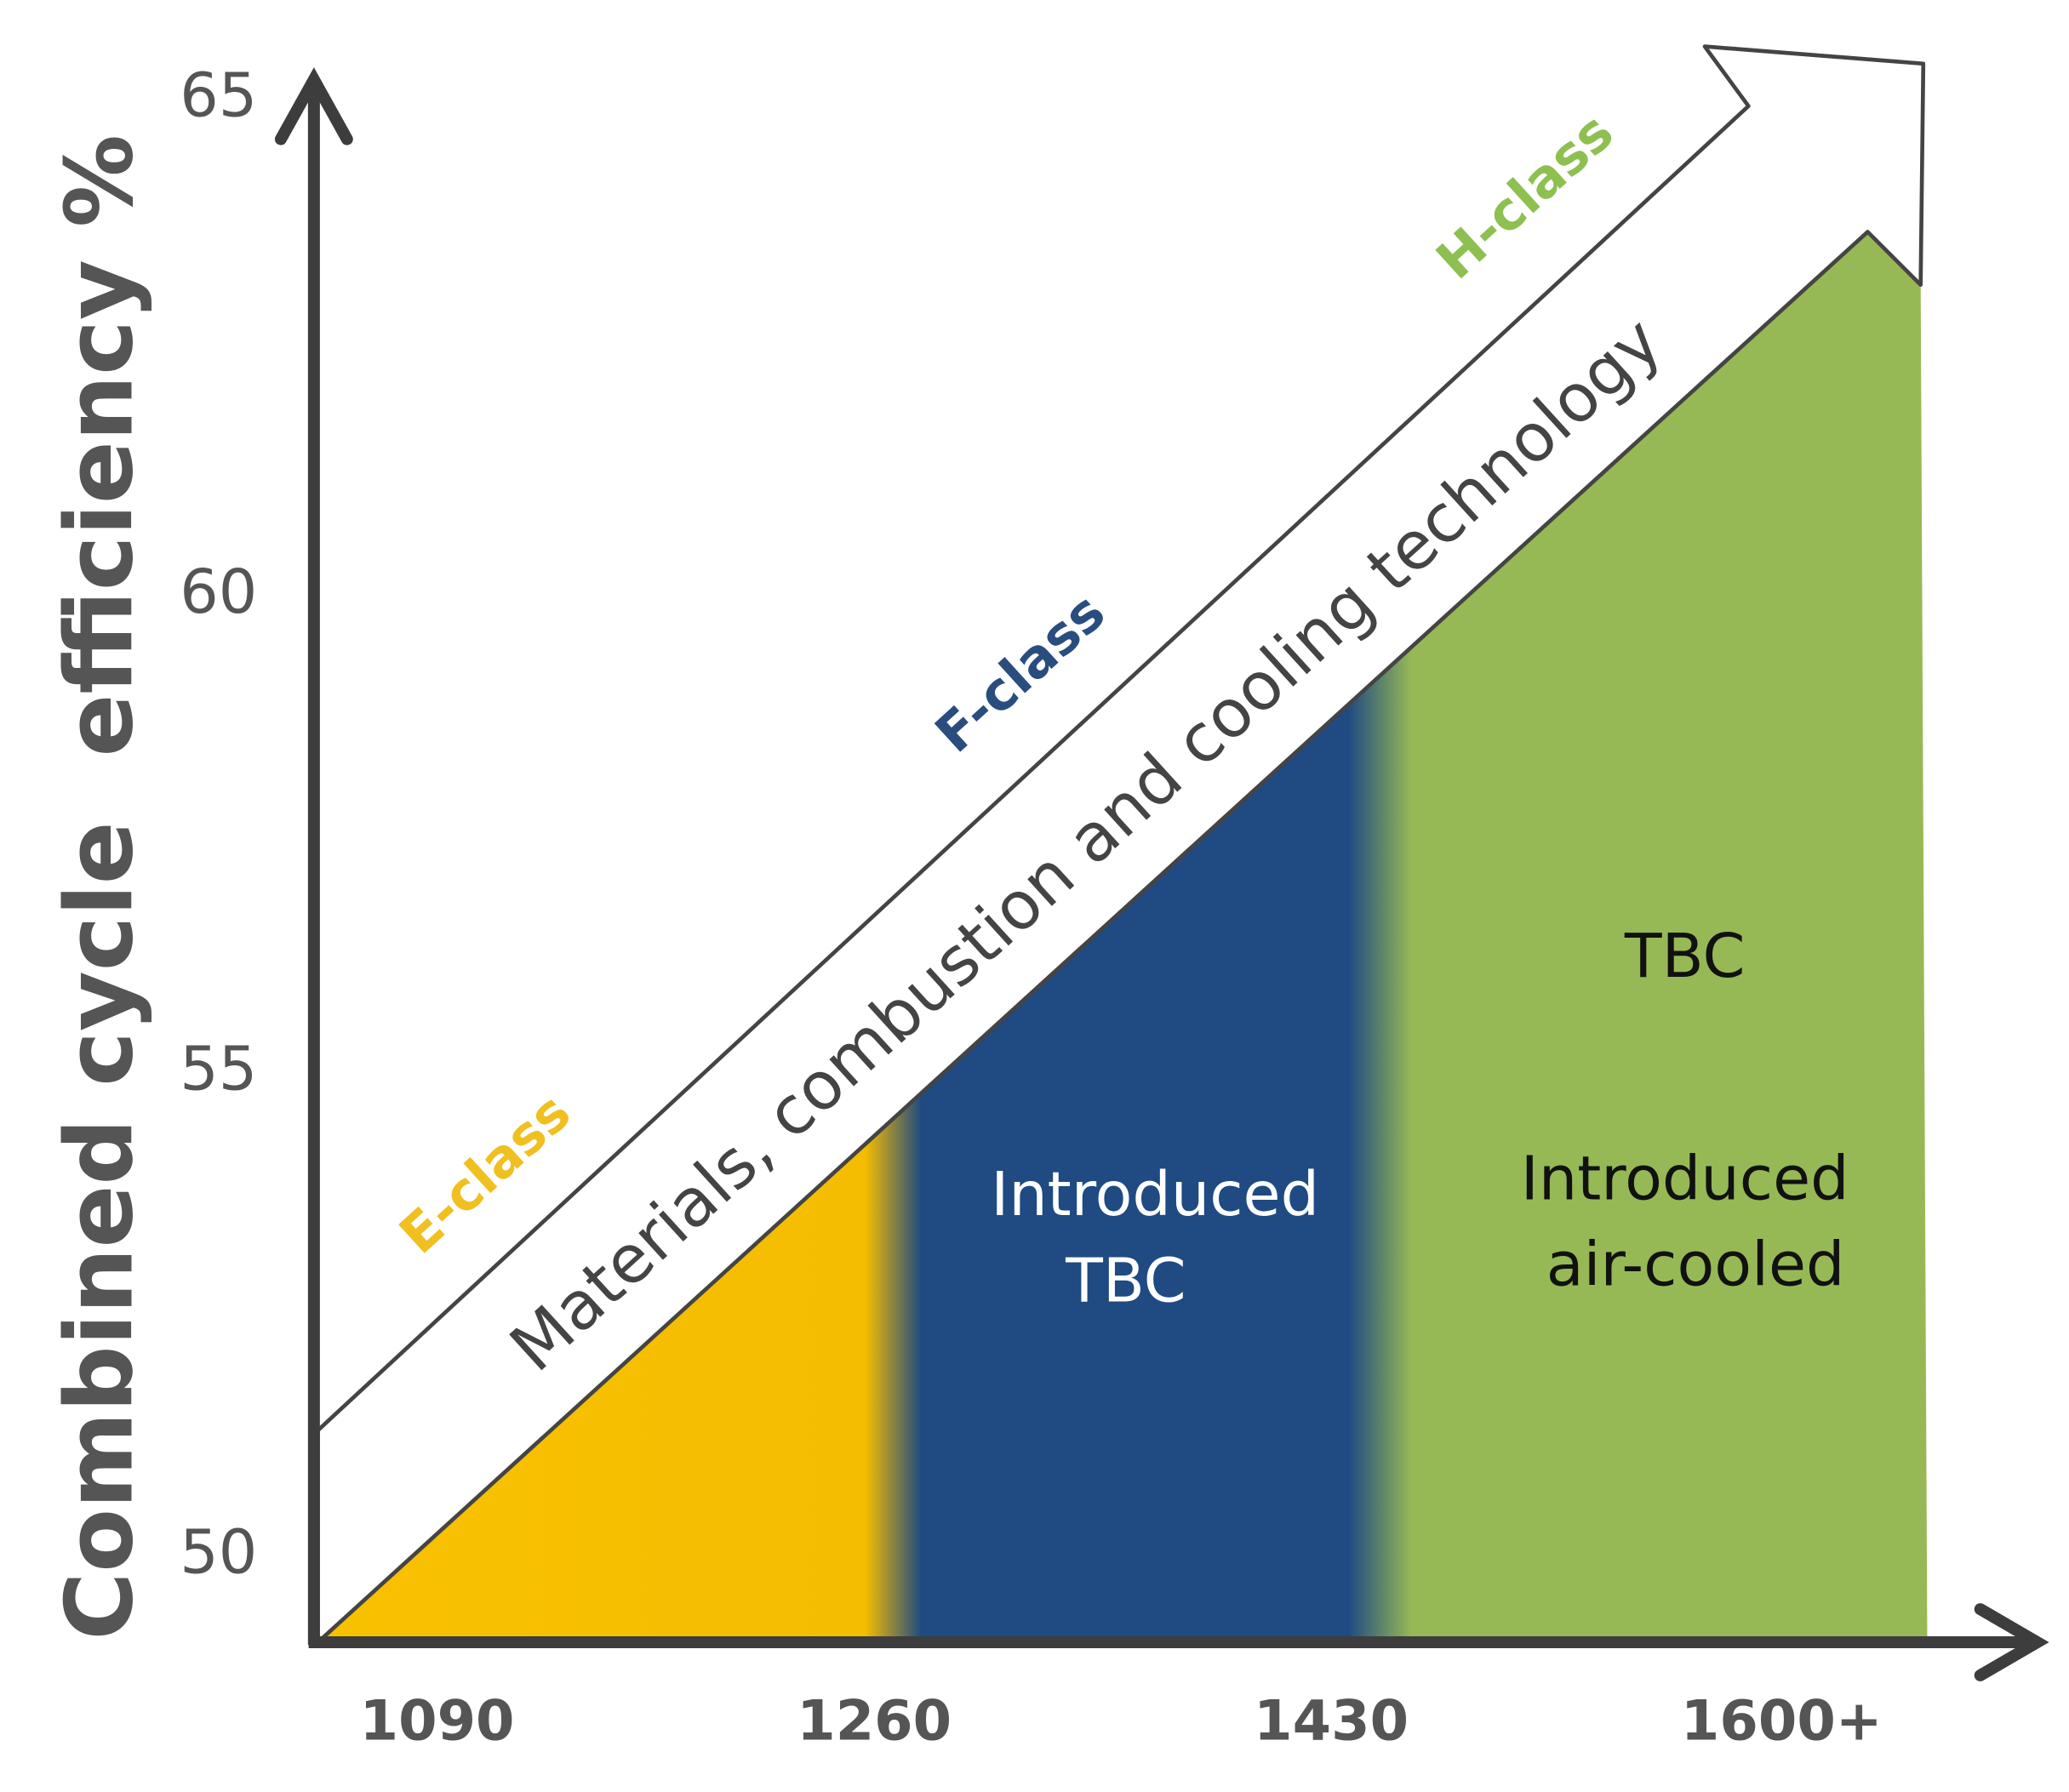  Describe the element at coordinates (1695, 1265) in the screenshot. I see `region-label: air-cooled` at that location.